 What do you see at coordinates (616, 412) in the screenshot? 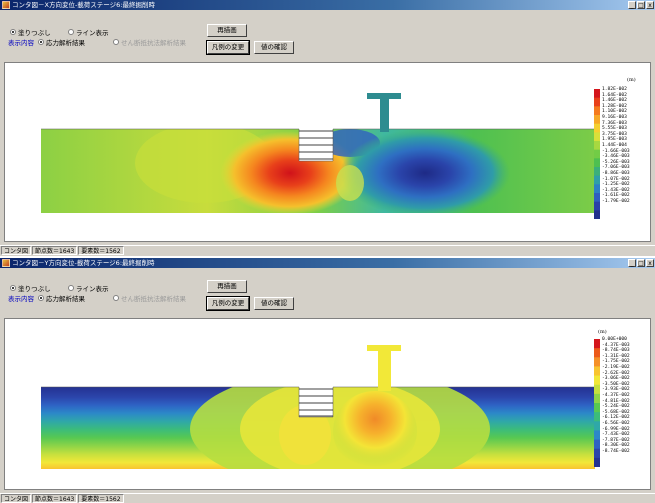
I see `legend-value: -5.68E-002` at bounding box center [616, 412].